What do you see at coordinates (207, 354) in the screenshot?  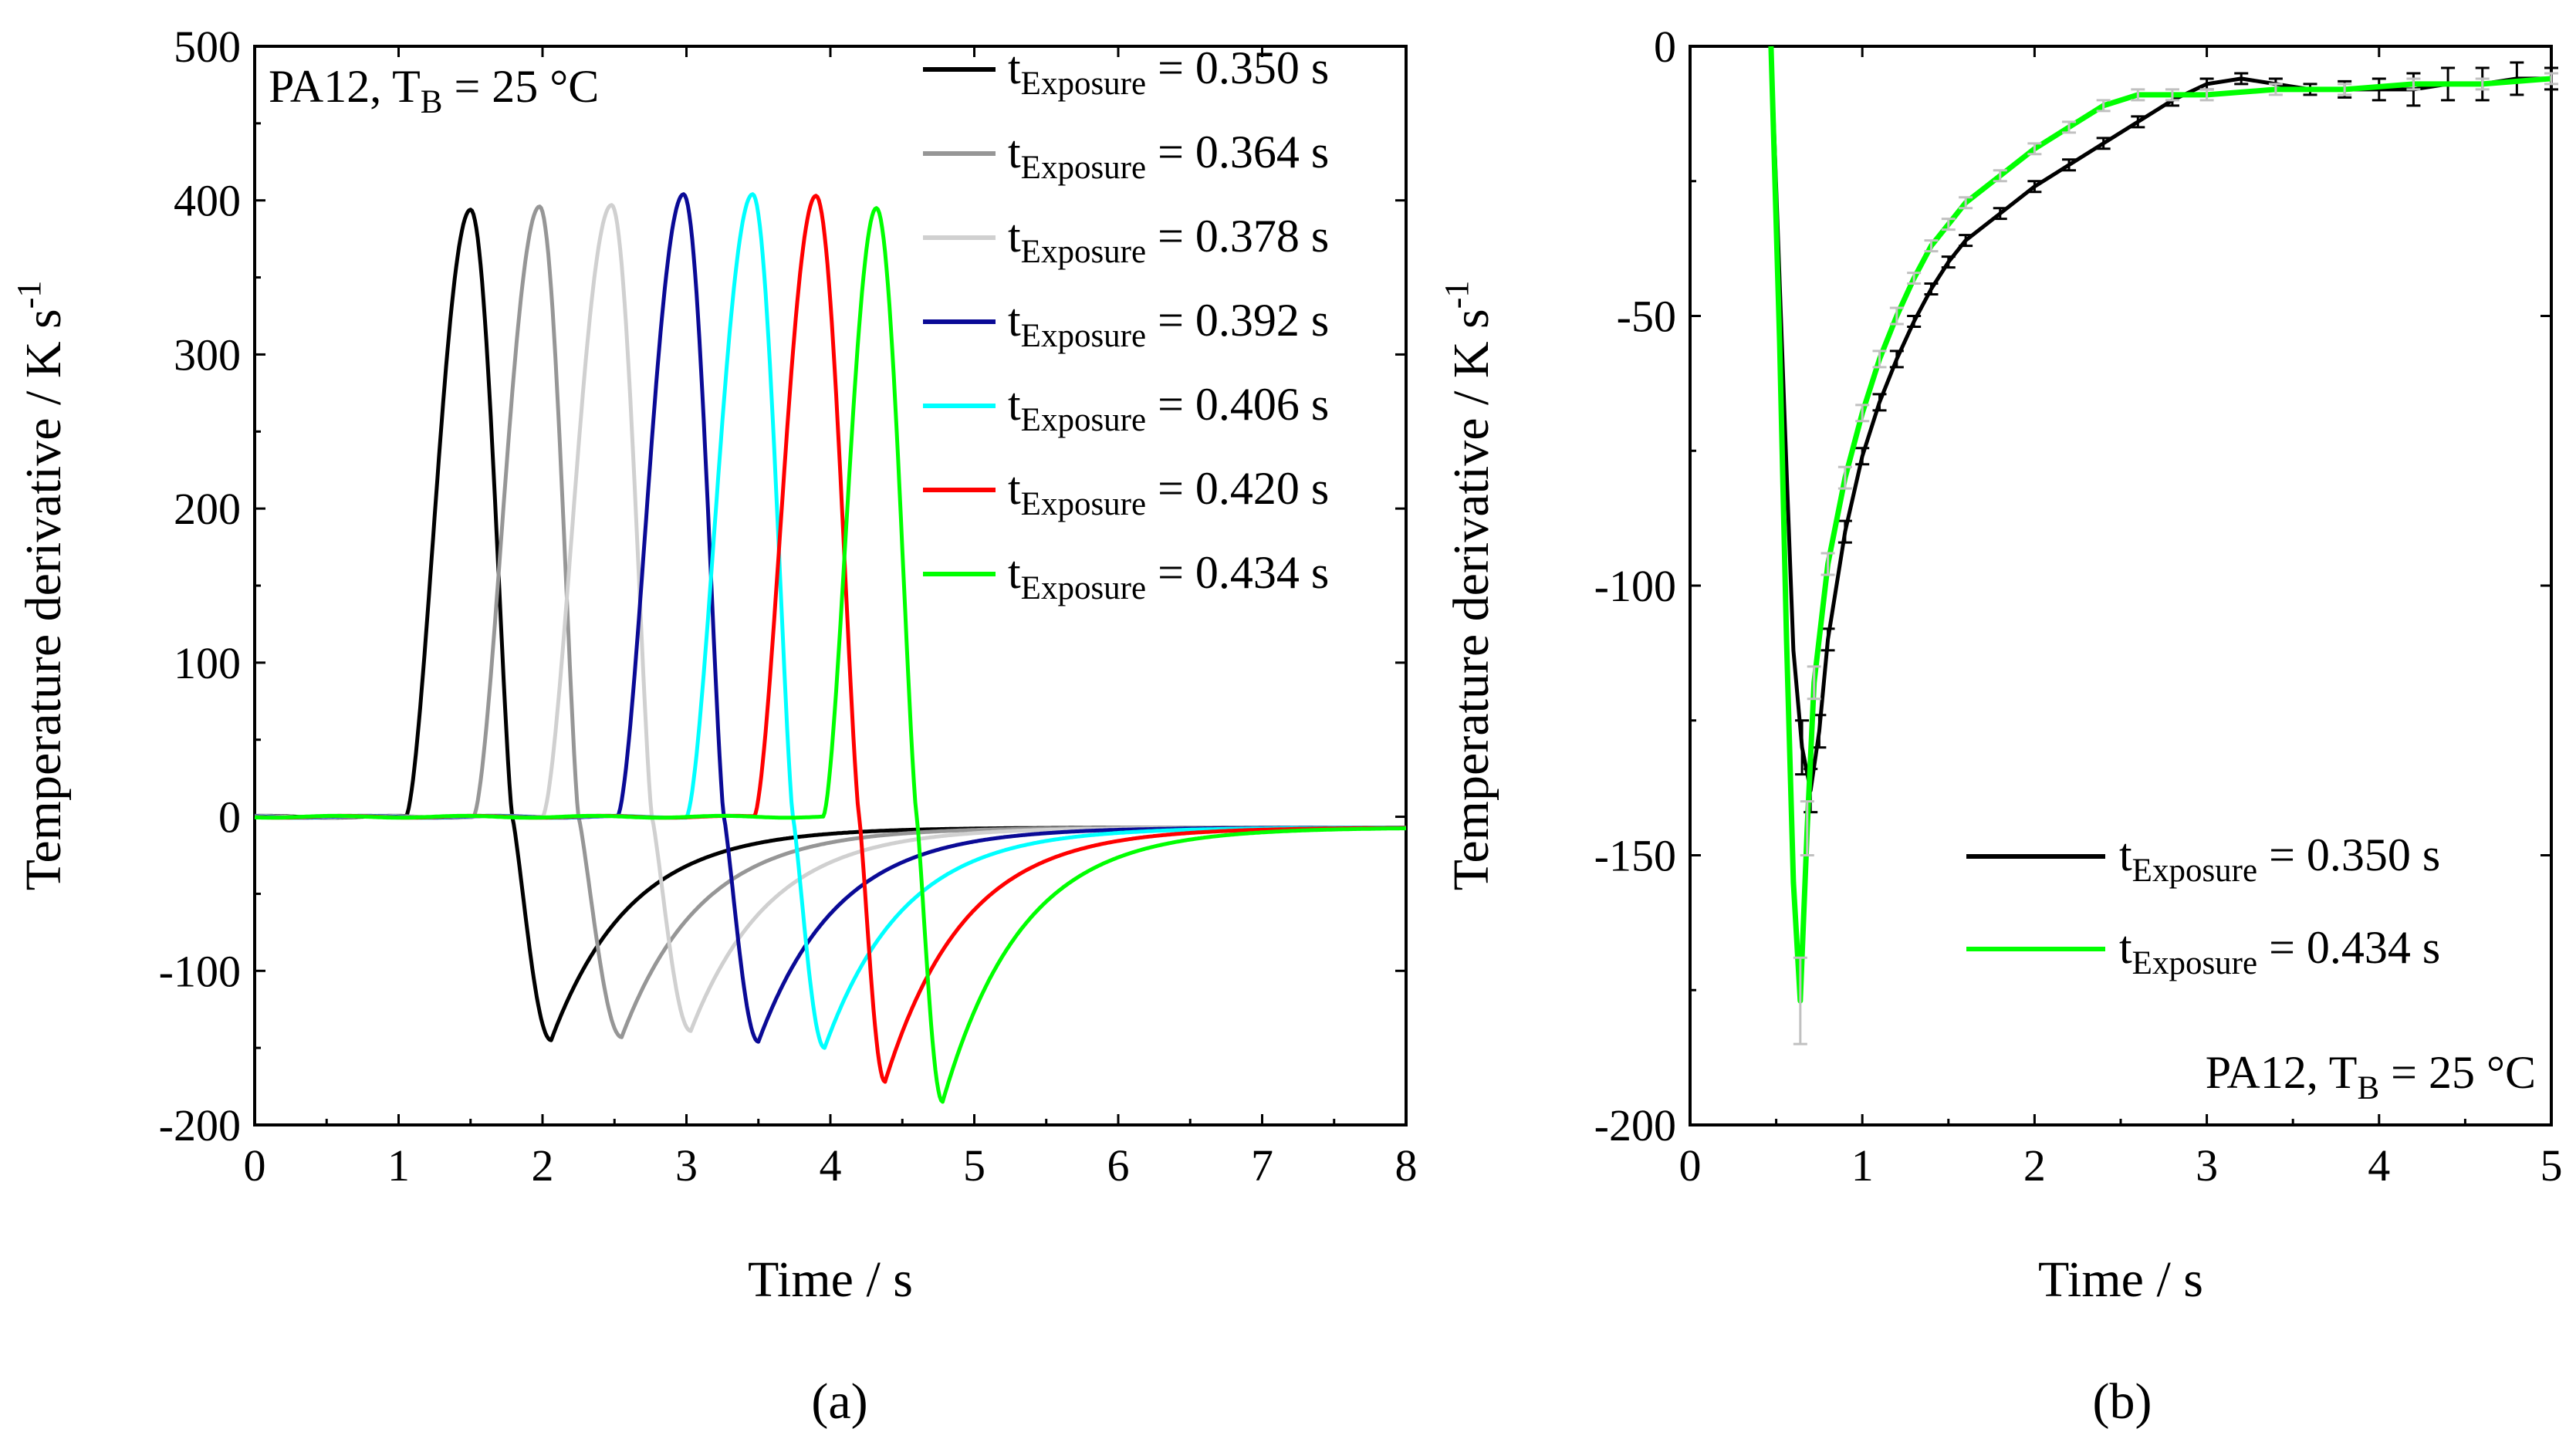 I see `y-tick-label: 300` at bounding box center [207, 354].